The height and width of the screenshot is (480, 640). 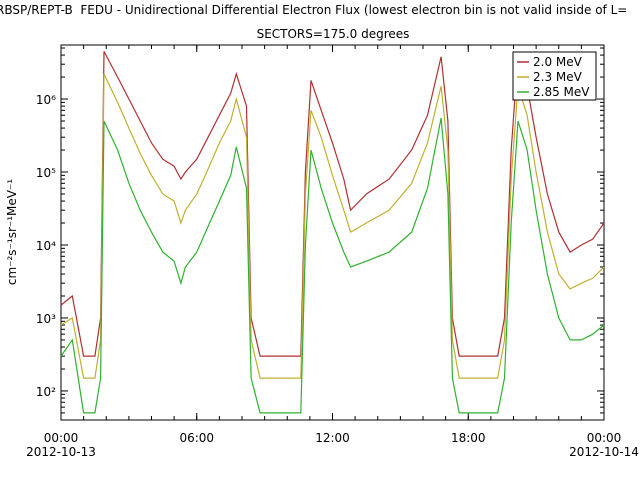 What do you see at coordinates (46, 100) in the screenshot?
I see `y-tick-label: 10⁶` at bounding box center [46, 100].